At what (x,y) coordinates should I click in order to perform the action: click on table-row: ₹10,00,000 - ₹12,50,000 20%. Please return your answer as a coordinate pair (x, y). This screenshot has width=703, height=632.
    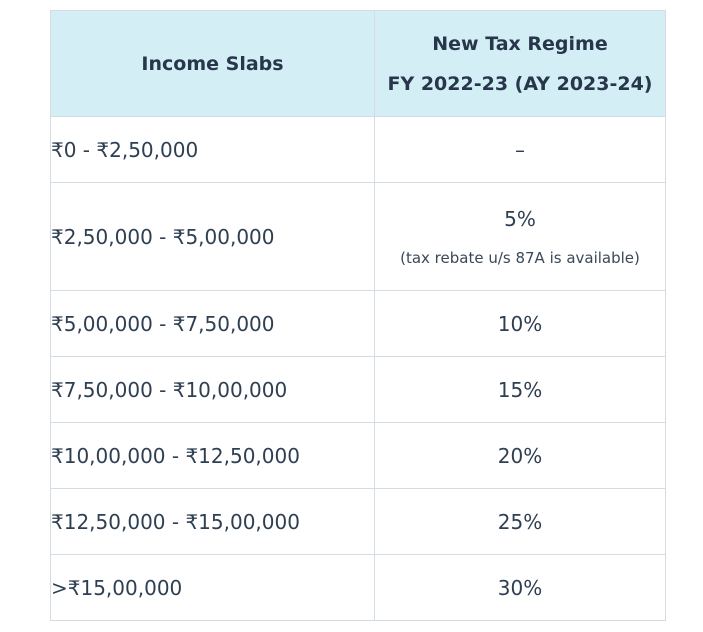
    Looking at the image, I should click on (358, 455).